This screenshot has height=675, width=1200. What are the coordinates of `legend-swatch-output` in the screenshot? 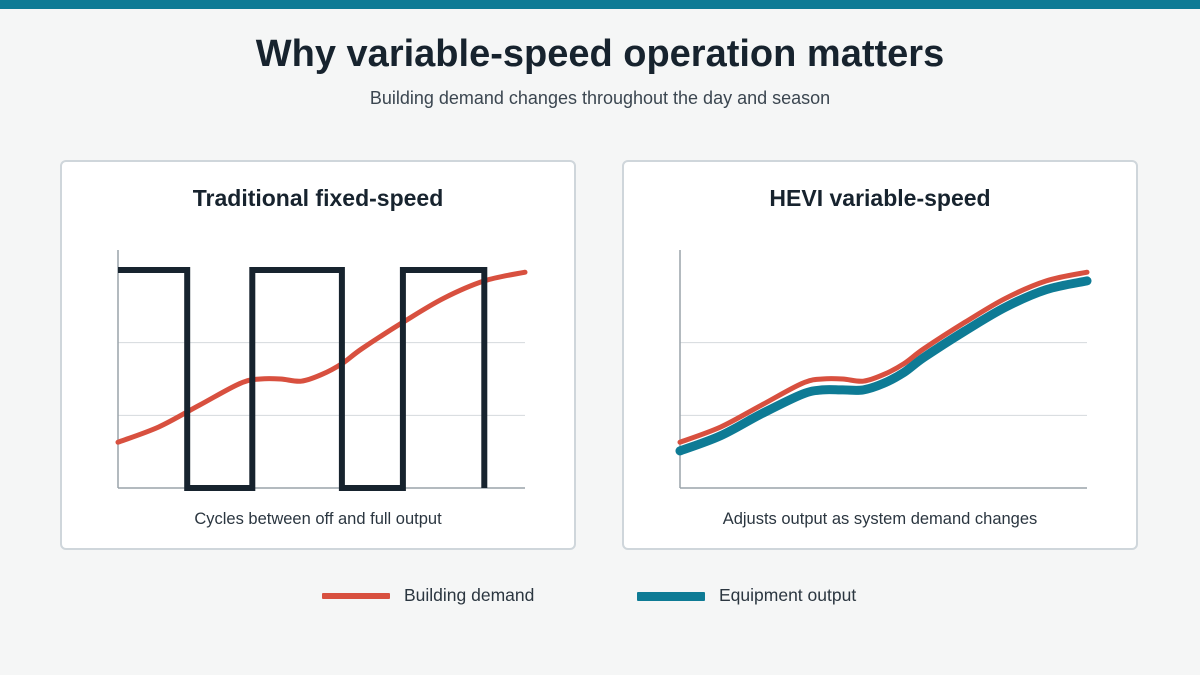 It's located at (671, 596).